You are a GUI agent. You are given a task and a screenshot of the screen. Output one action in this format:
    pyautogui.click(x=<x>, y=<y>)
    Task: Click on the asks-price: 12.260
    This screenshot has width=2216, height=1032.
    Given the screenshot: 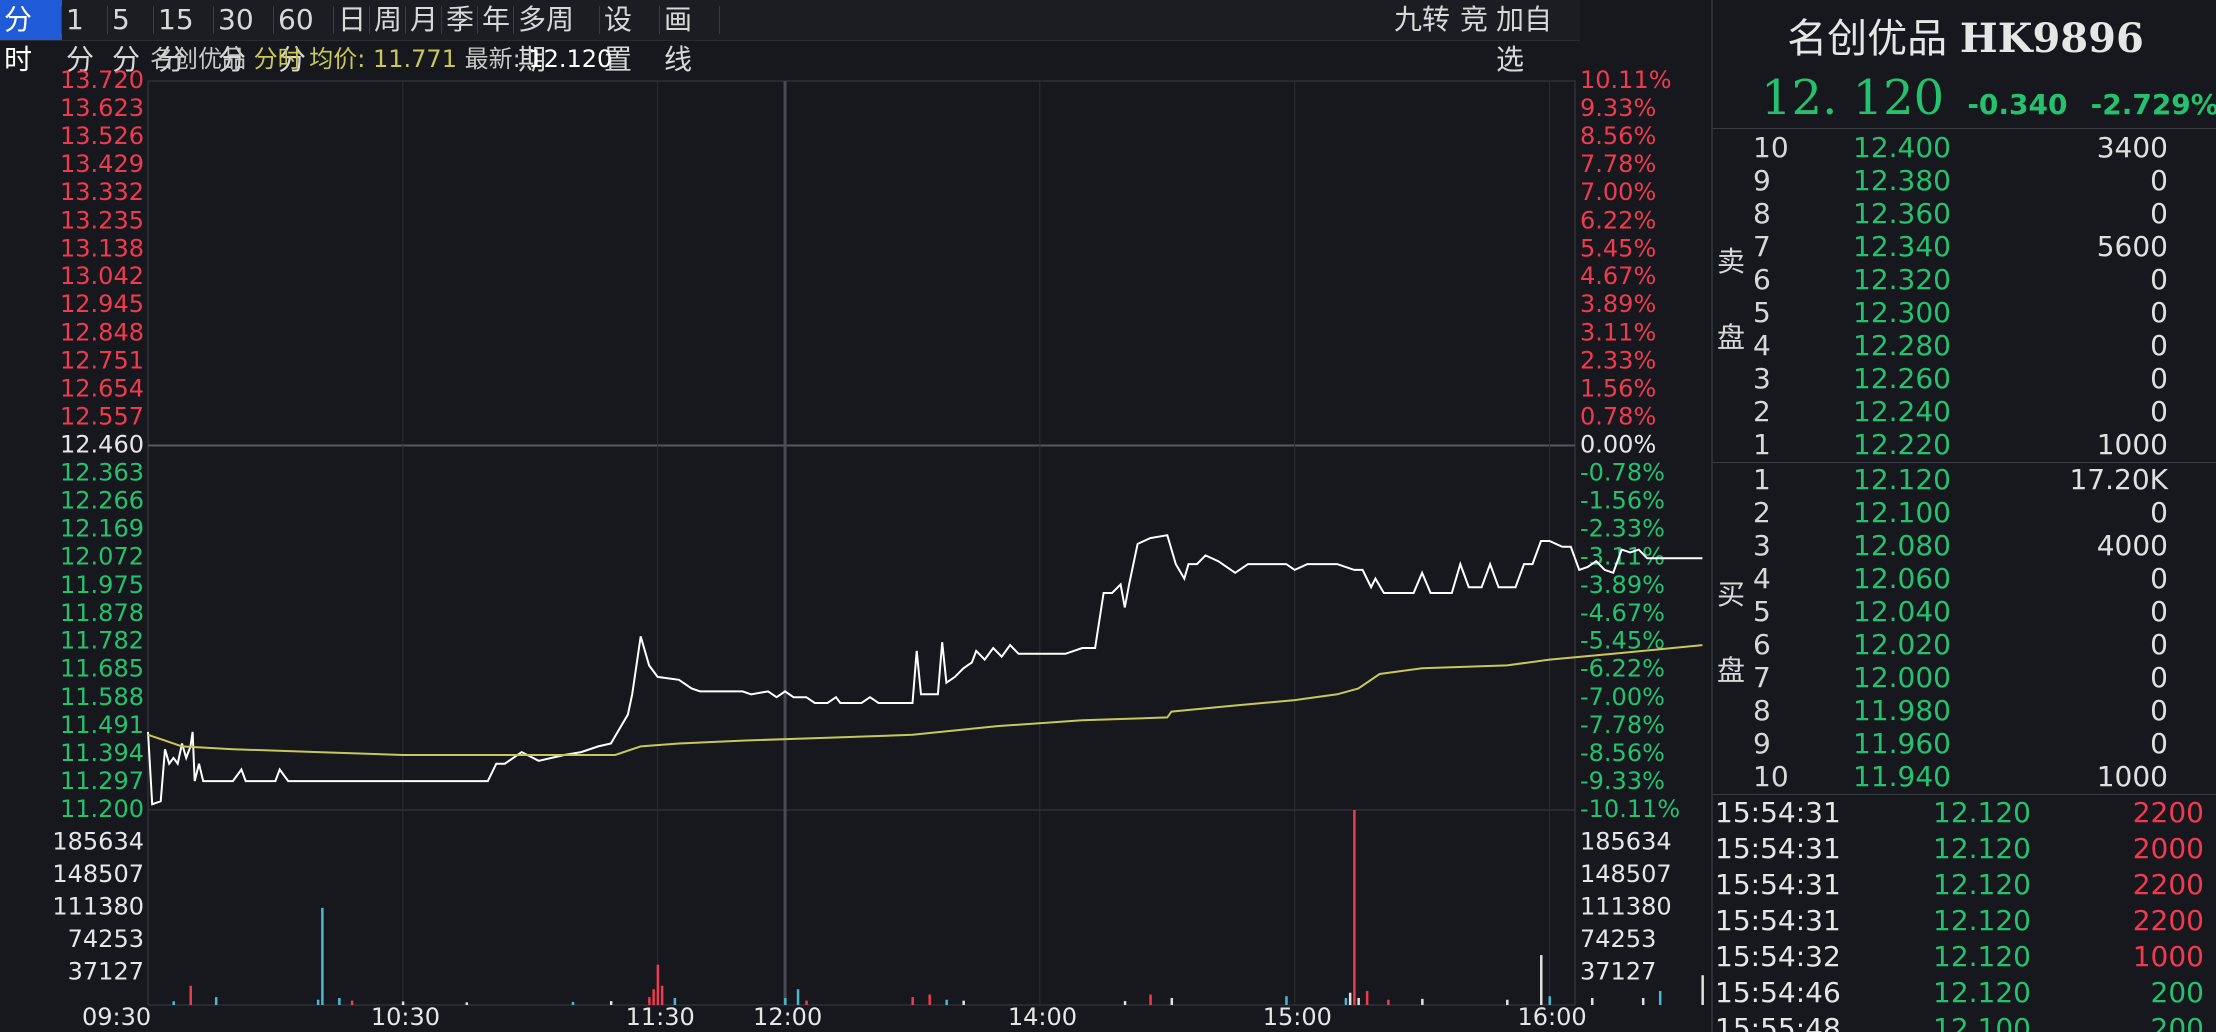 What is the action you would take?
    pyautogui.click(x=1902, y=378)
    